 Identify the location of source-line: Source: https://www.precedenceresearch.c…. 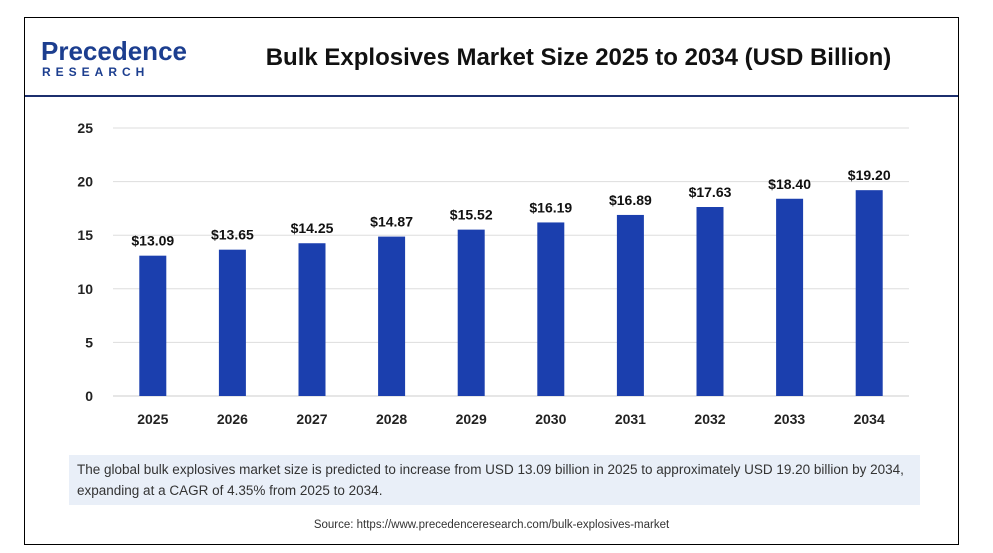
(491, 525).